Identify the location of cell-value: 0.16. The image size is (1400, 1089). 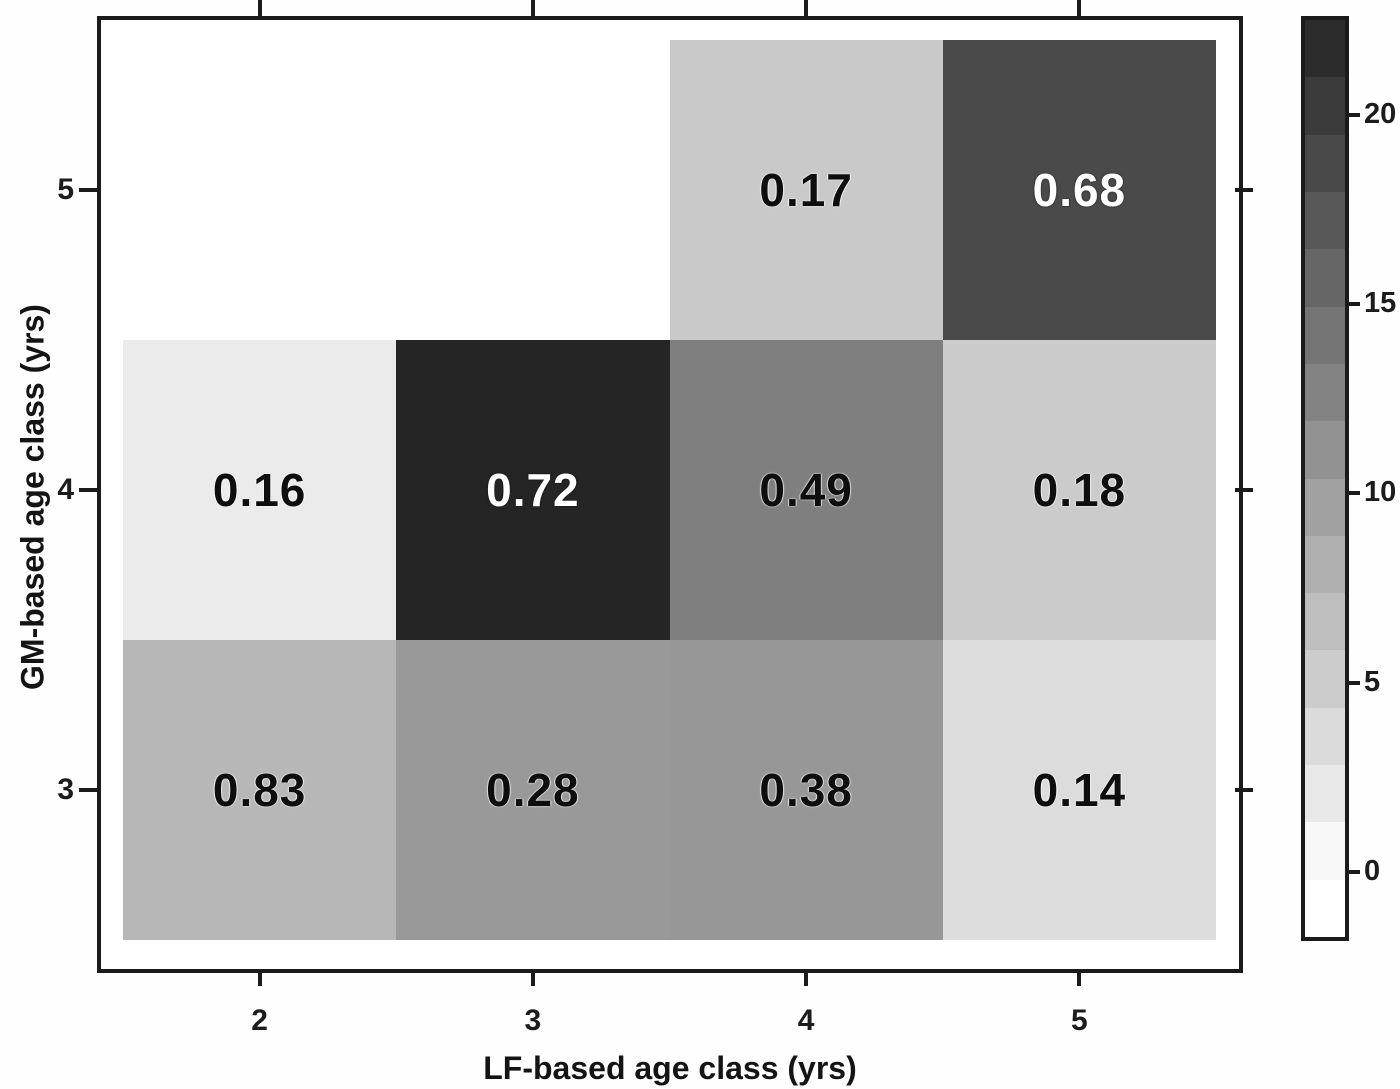
(259, 490).